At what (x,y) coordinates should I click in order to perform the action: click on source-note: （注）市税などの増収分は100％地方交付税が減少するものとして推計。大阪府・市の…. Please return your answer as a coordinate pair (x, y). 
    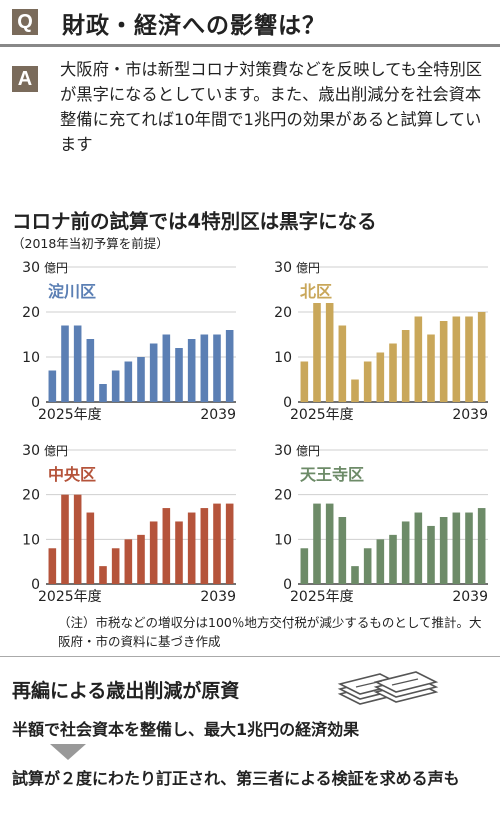
    Looking at the image, I should click on (270, 632).